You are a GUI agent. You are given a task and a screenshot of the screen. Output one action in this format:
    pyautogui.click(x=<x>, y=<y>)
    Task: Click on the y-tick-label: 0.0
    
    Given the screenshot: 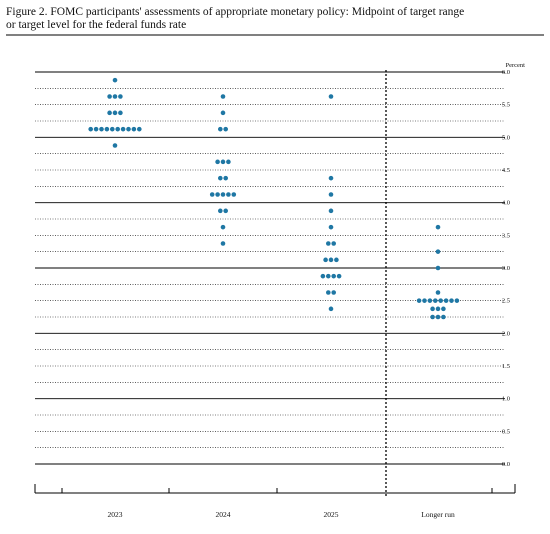 What is the action you would take?
    pyautogui.click(x=506, y=464)
    